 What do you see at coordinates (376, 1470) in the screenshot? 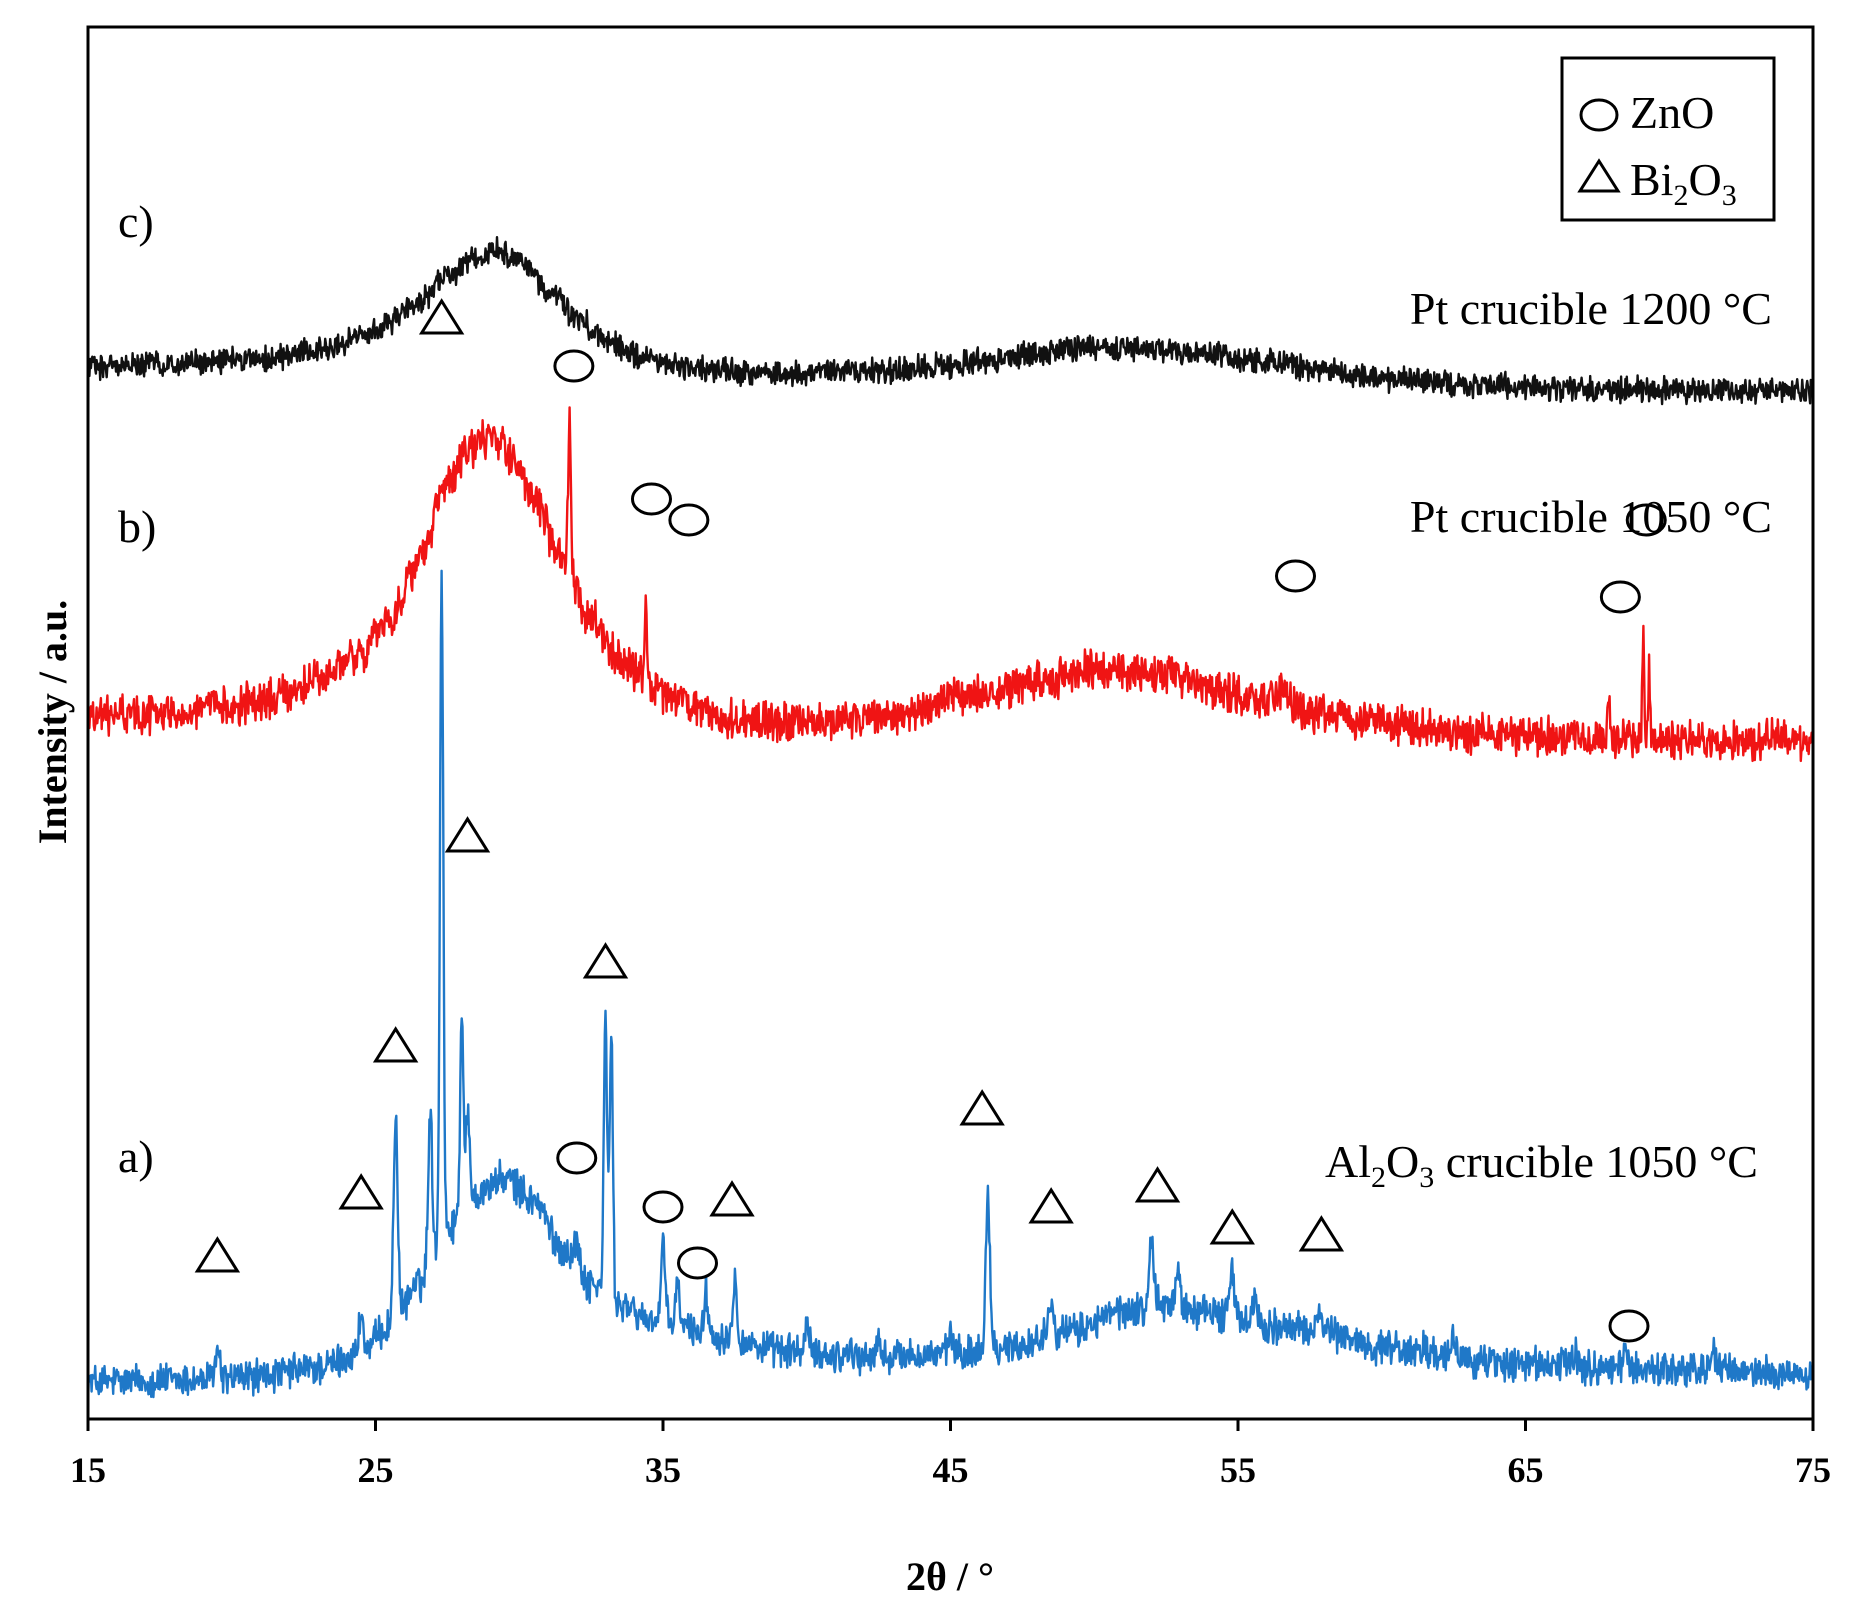
I see `x-tick-label: 25` at bounding box center [376, 1470].